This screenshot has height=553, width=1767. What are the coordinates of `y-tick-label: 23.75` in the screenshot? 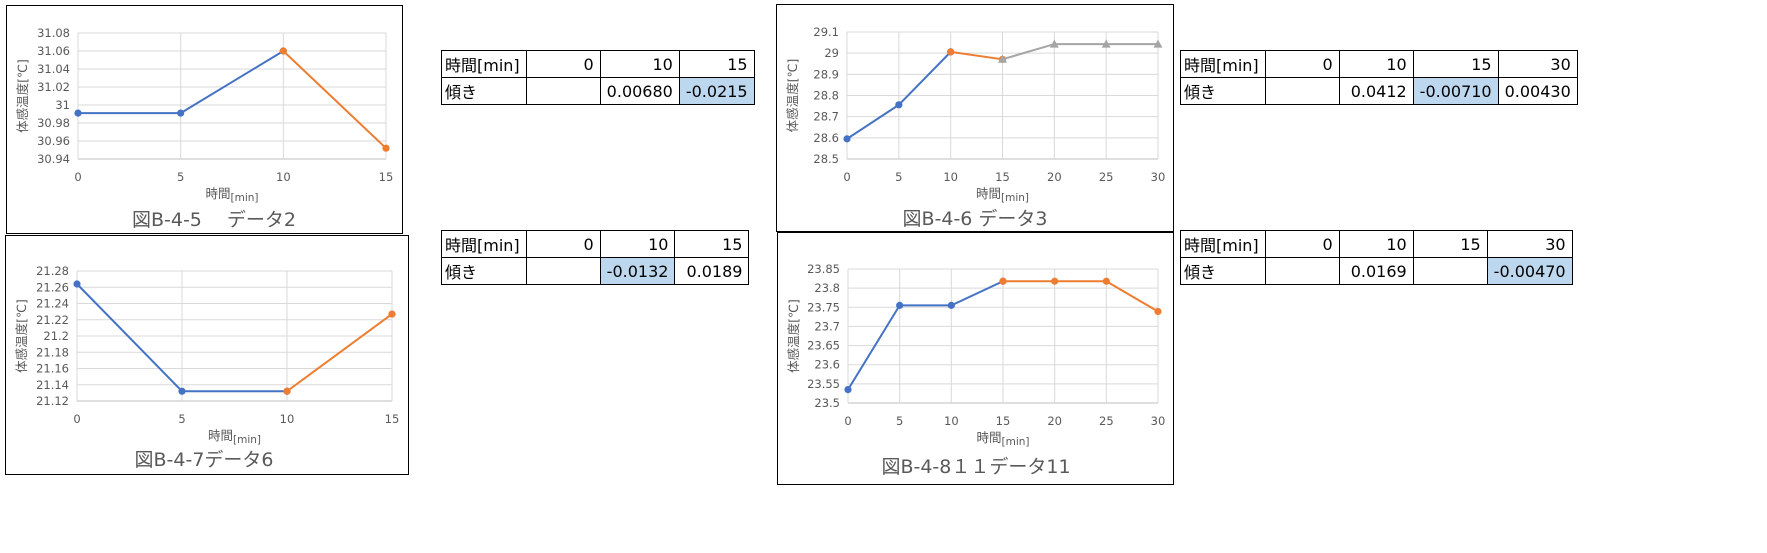 It's located at (823, 307).